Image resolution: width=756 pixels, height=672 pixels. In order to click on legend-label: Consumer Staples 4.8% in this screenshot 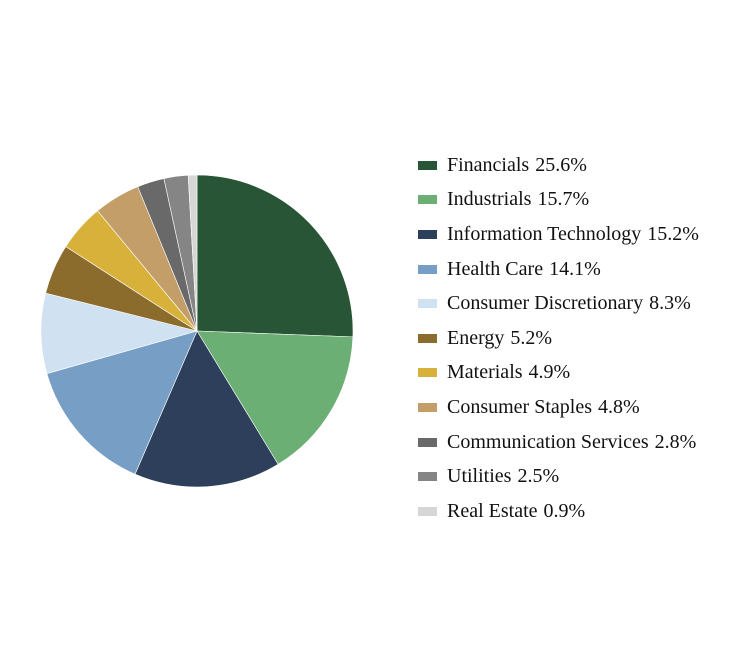, I will do `click(543, 407)`.